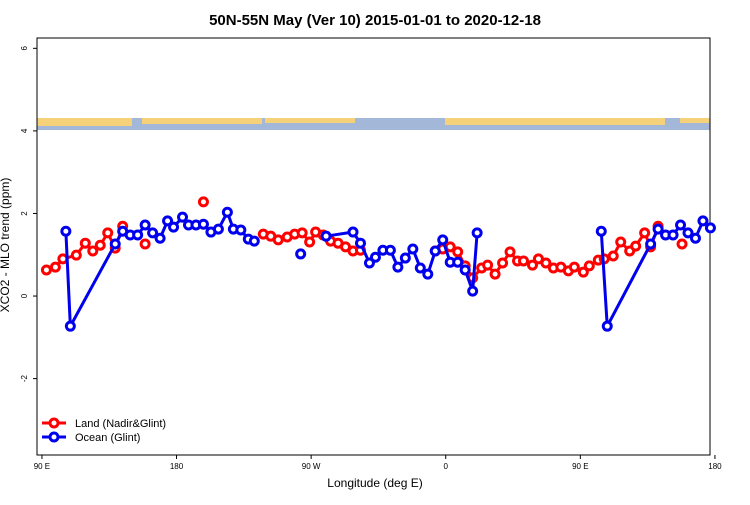  What do you see at coordinates (311, 466) in the screenshot?
I see `x-tick-label: 90 W` at bounding box center [311, 466].